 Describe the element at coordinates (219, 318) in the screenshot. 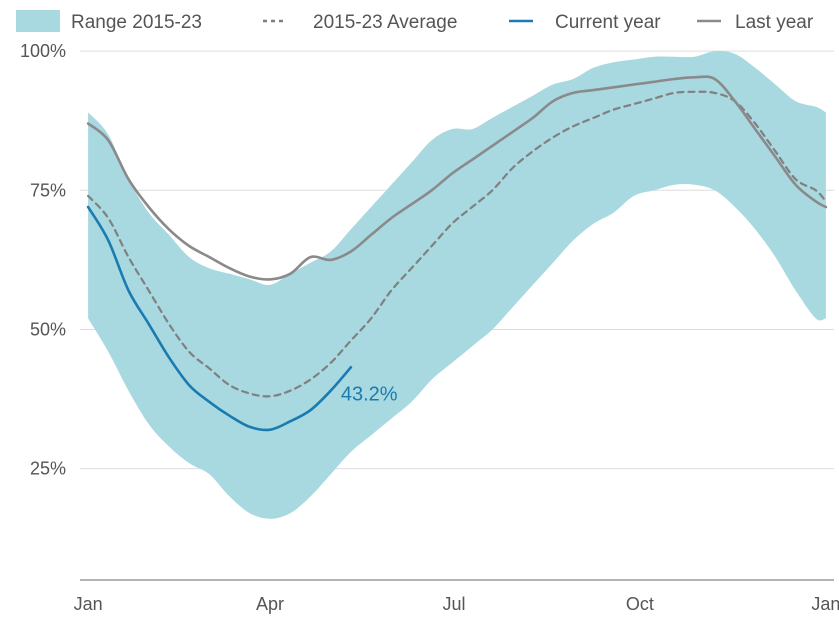

I see `series-current-year-line` at that location.